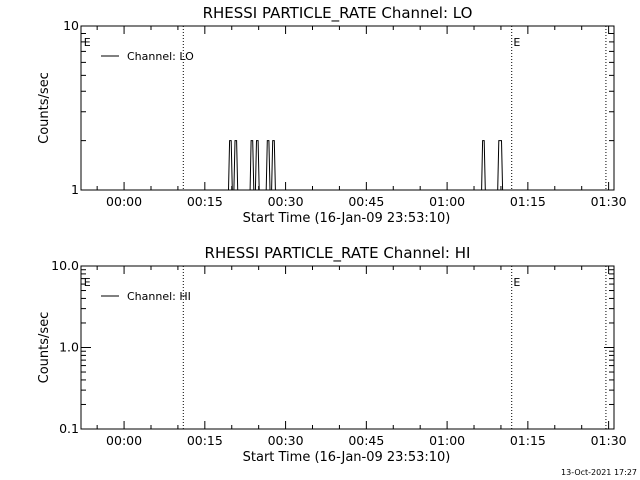 The height and width of the screenshot is (480, 640). What do you see at coordinates (71, 25) in the screenshot?
I see `y-tick-label: 10` at bounding box center [71, 25].